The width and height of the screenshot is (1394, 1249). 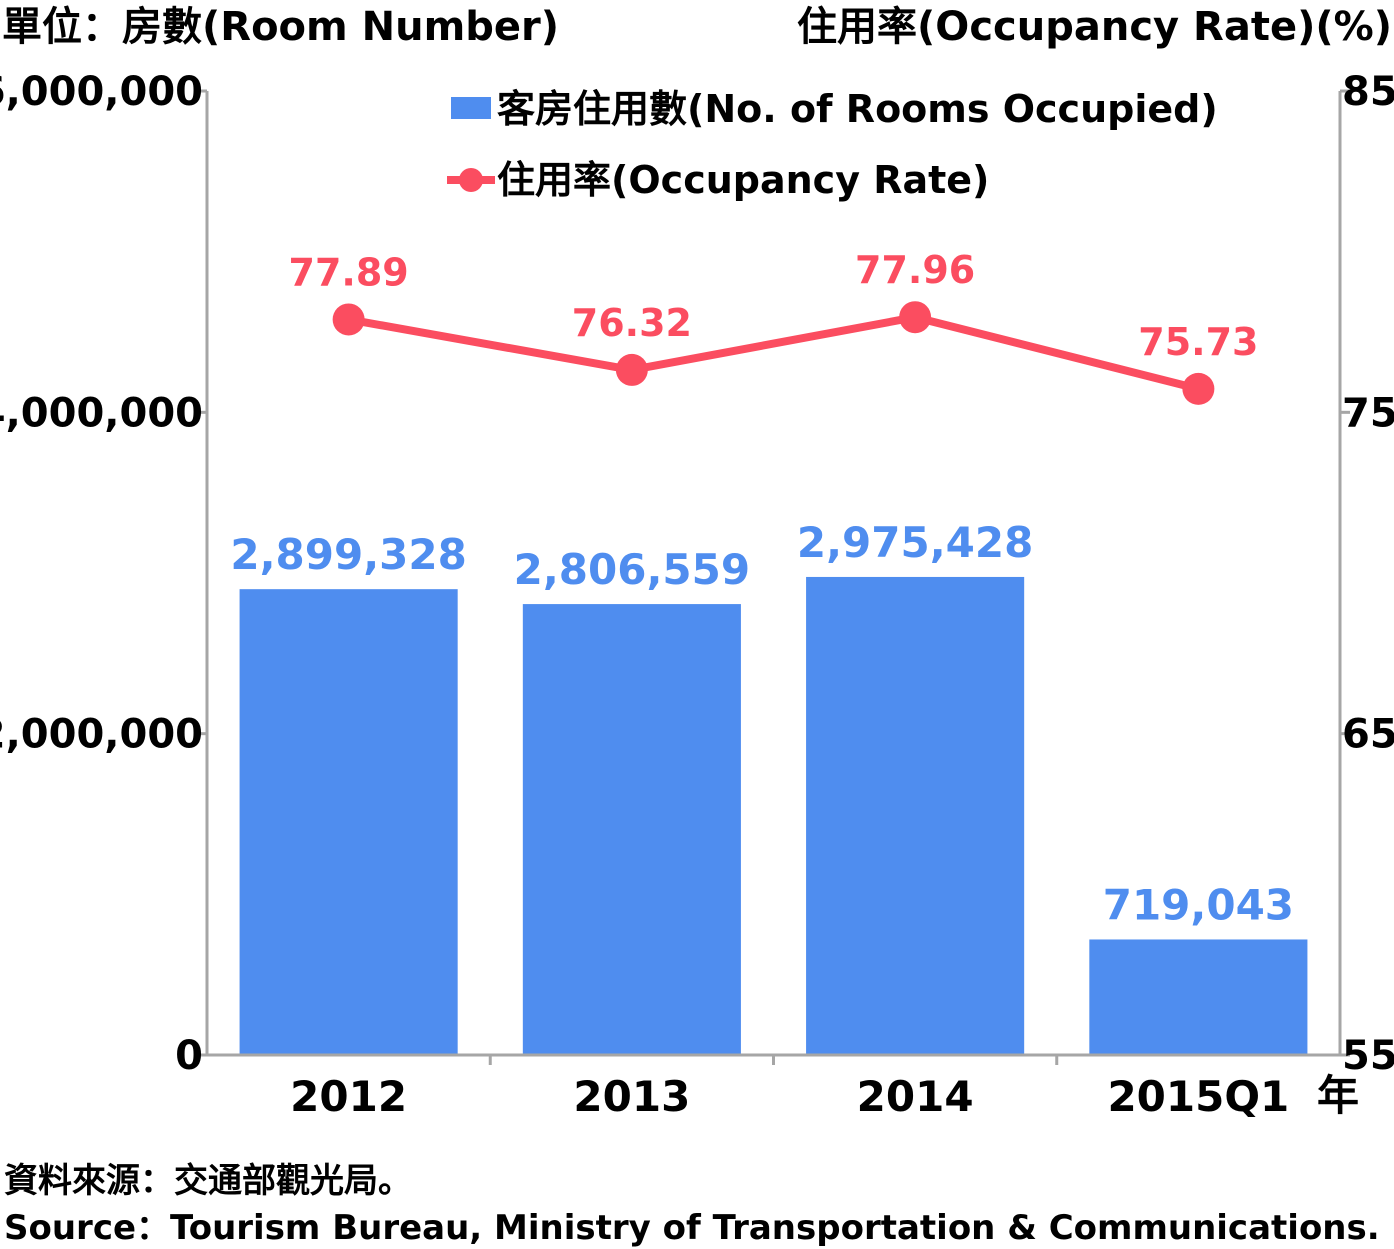 What do you see at coordinates (1368, 1056) in the screenshot?
I see `right-tick-label: 55` at bounding box center [1368, 1056].